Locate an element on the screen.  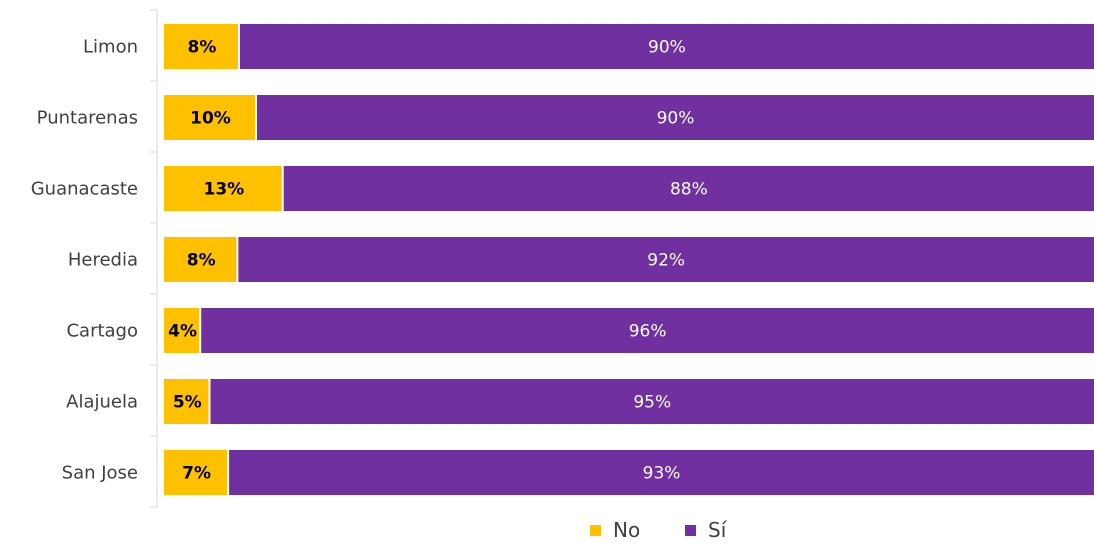
data-label-no-puntarenas: 10% is located at coordinates (210, 119).